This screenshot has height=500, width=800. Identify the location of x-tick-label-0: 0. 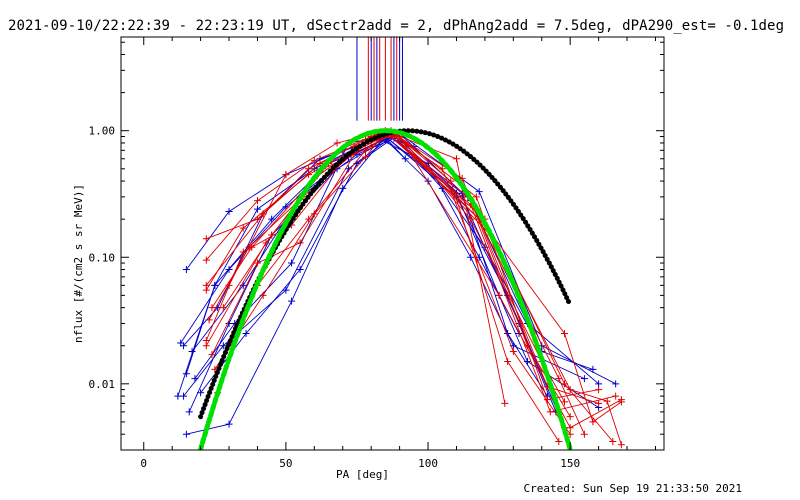
(143, 463).